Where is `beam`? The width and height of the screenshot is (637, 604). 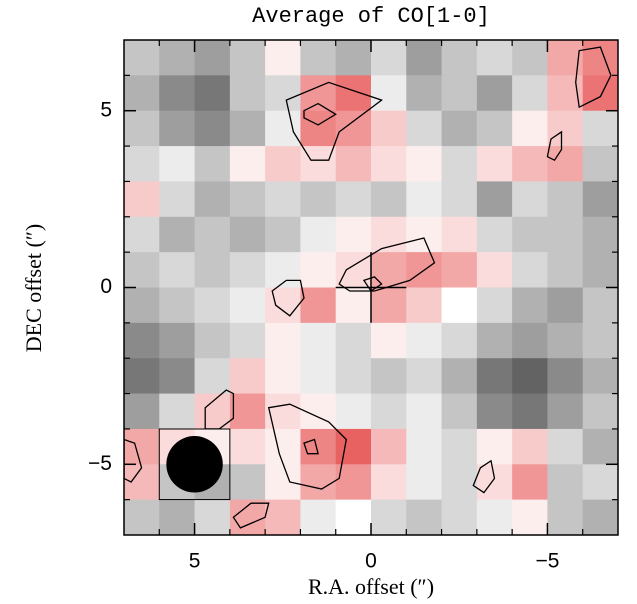 beam is located at coordinates (194, 464).